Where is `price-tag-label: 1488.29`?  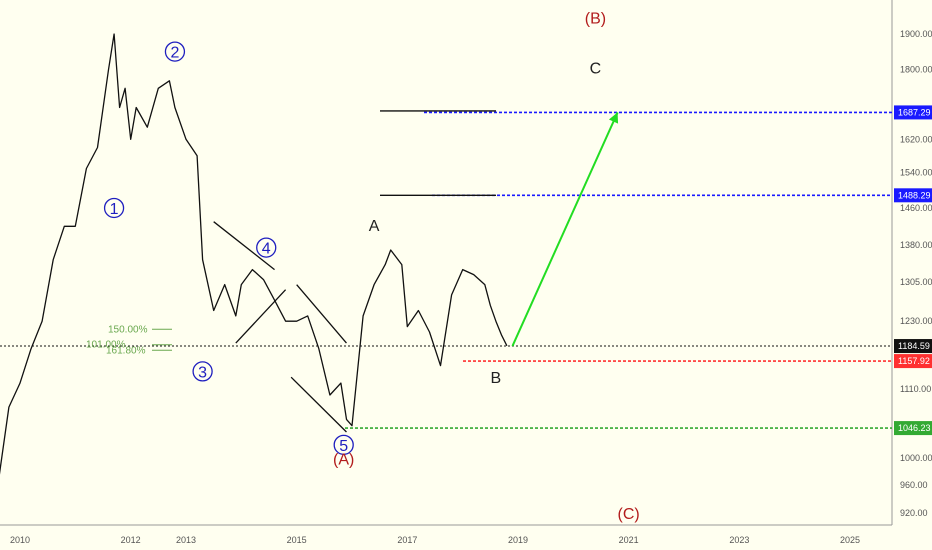 price-tag-label: 1488.29 is located at coordinates (914, 195).